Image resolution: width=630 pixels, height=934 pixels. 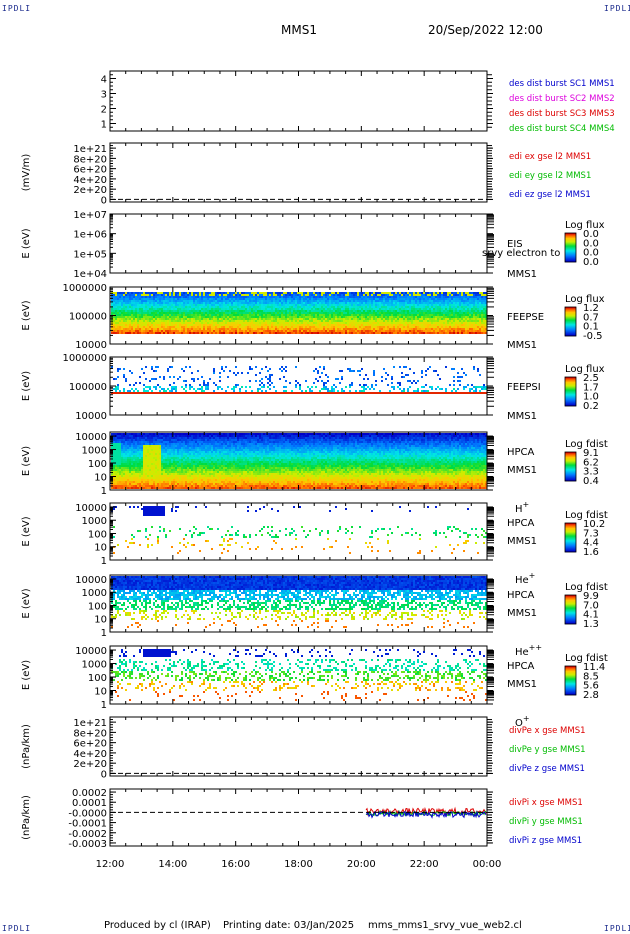 I want to click on spectrogram-feepsi, so click(x=299, y=380).